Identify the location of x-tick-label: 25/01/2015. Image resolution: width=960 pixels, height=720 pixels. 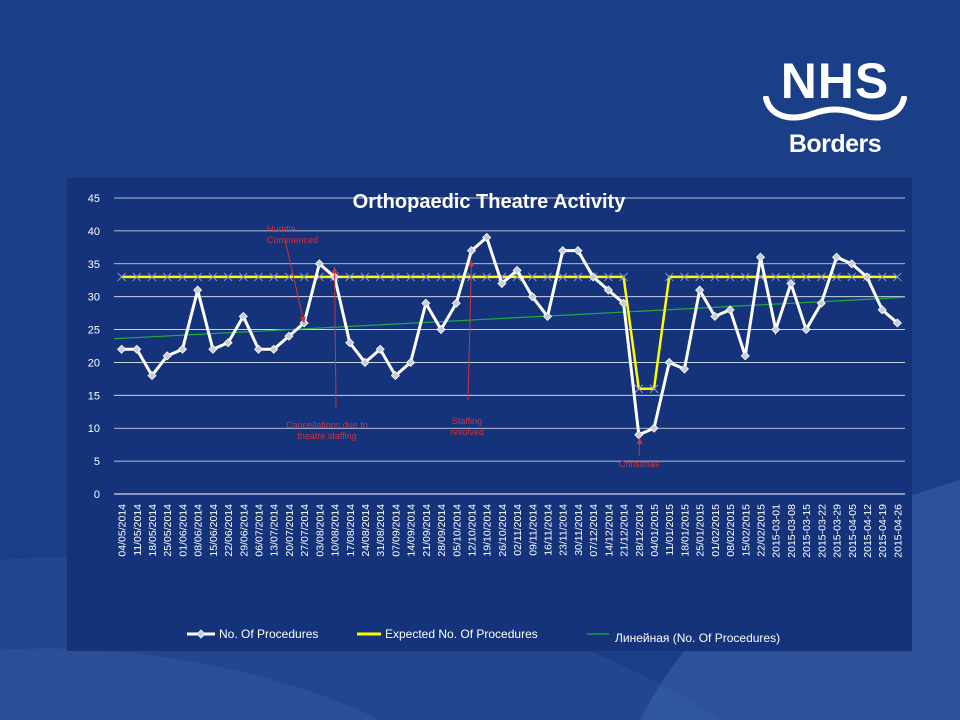
(701, 530).